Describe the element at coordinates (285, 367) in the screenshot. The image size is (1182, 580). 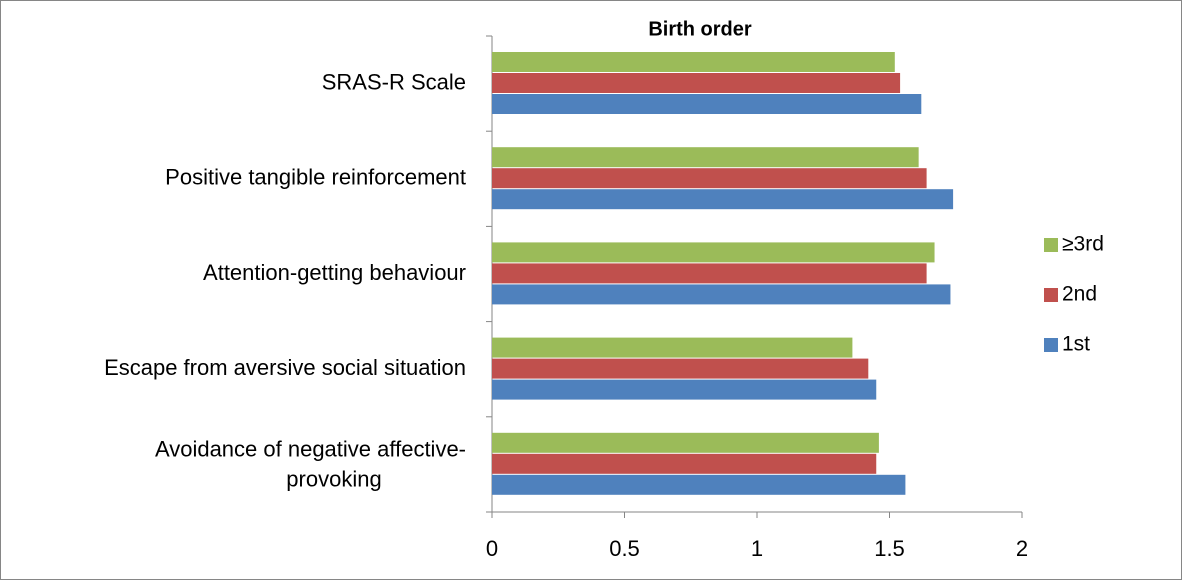
I see `y-tick-label: Escape from aversive social situation` at that location.